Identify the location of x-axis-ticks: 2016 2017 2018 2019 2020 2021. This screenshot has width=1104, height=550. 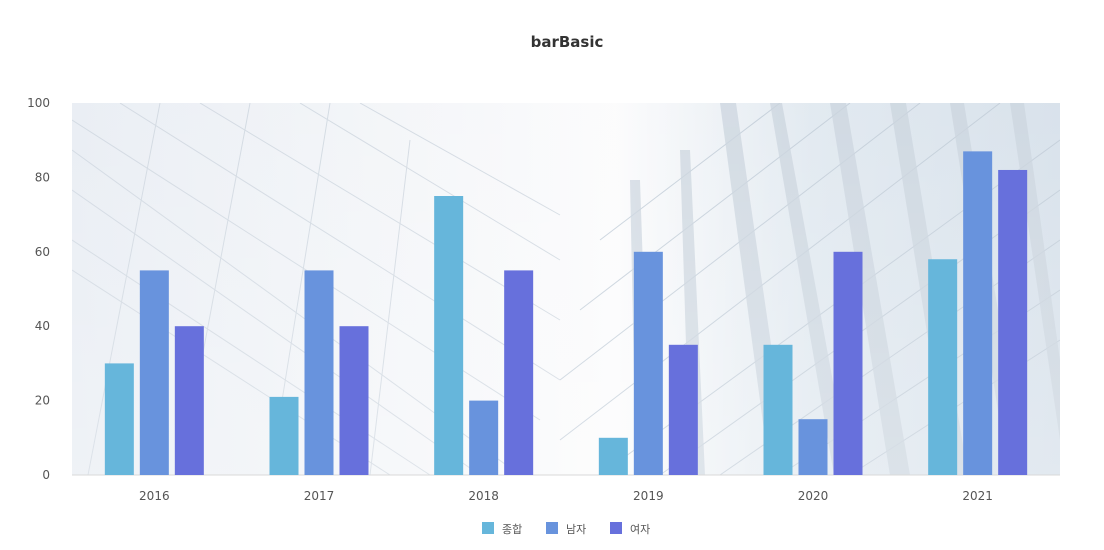
(566, 496).